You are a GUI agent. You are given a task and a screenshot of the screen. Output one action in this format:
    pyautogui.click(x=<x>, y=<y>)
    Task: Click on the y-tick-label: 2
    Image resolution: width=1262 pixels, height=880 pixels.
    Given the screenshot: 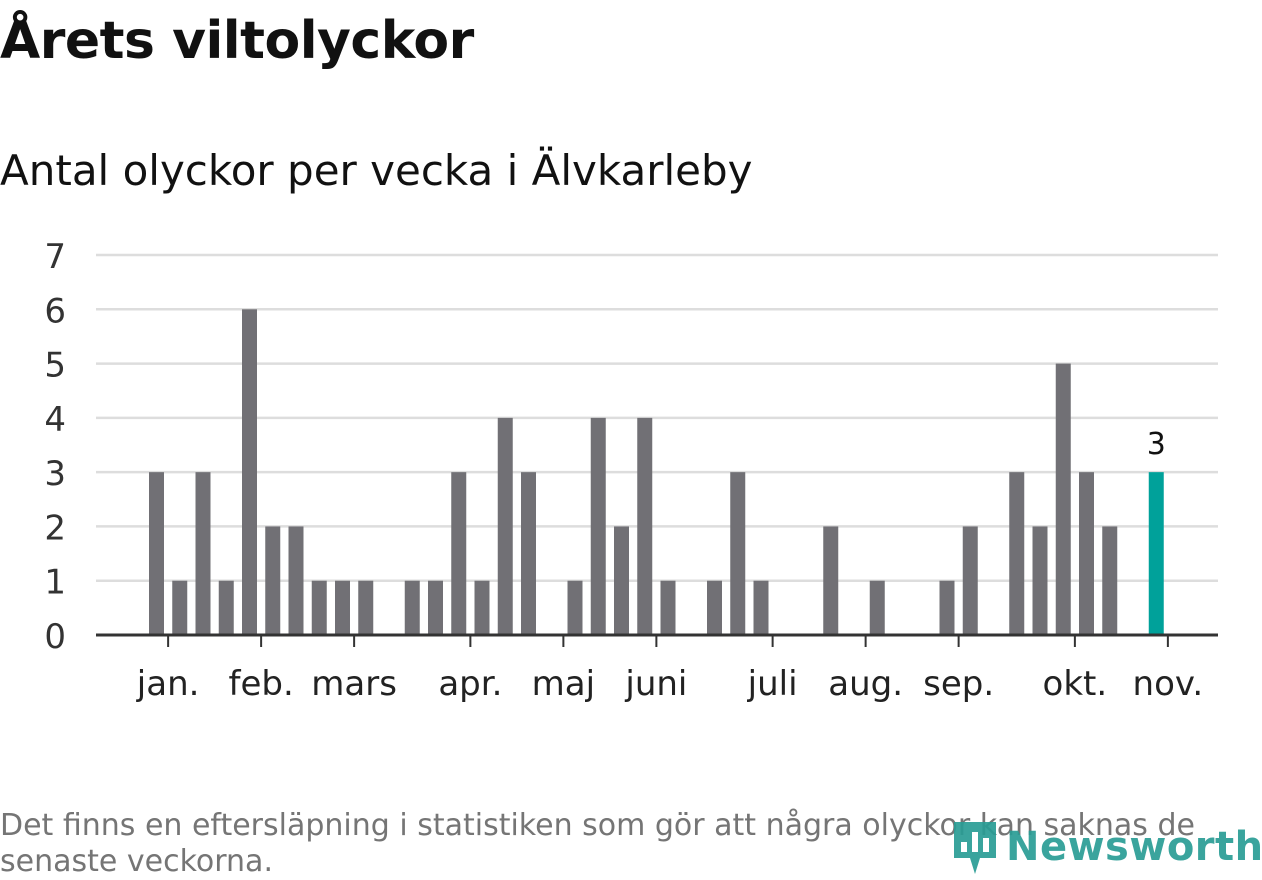 What is the action you would take?
    pyautogui.click(x=55, y=528)
    